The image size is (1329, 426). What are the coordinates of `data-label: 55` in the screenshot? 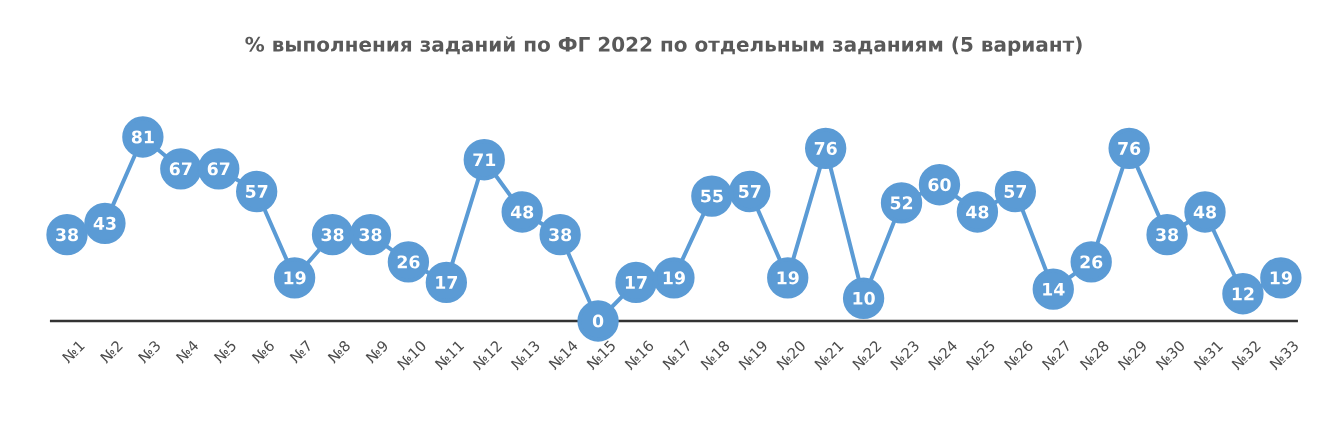 It's located at (712, 196).